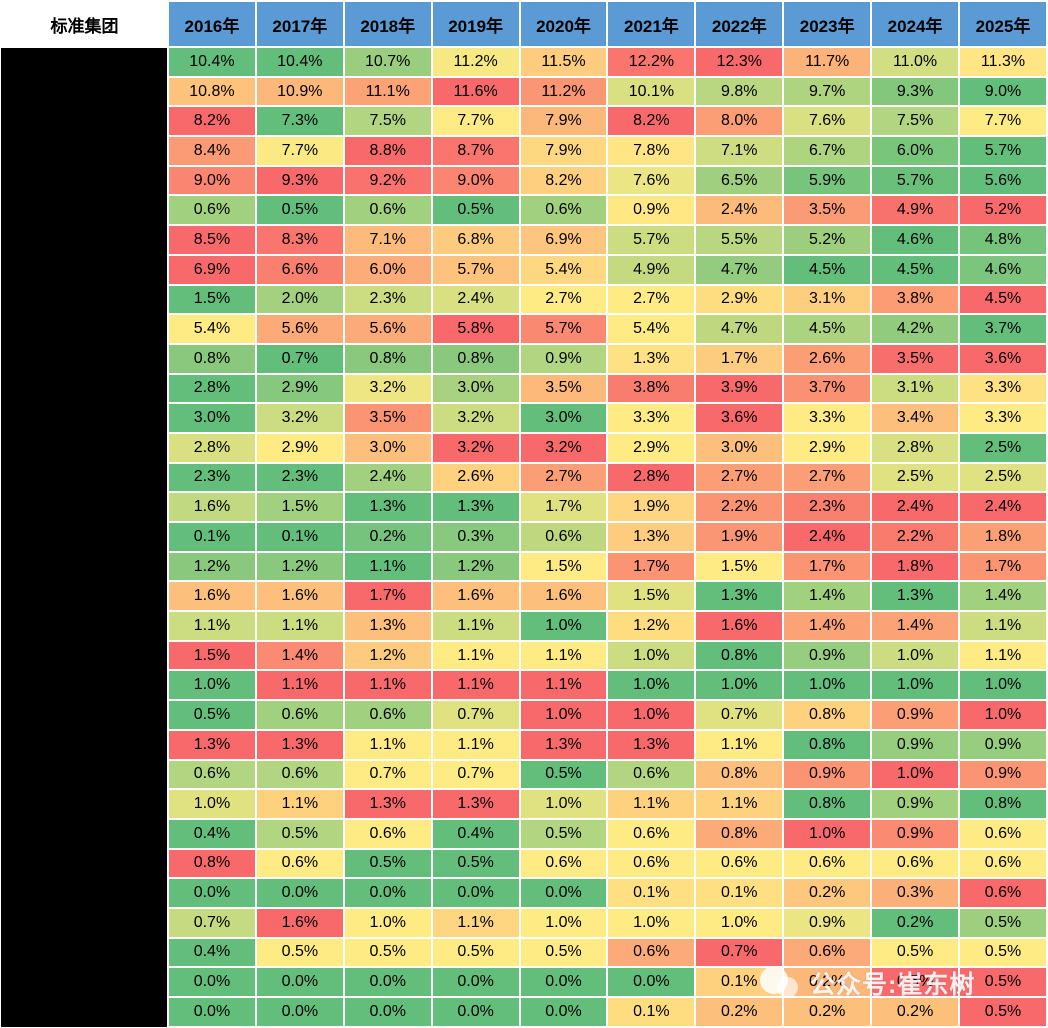 Image resolution: width=1048 pixels, height=1028 pixels. What do you see at coordinates (524, 626) in the screenshot?
I see `table-row: 1.1% 1.1% 1.3% 1.1% 1.0% 1.2% 1.6% 1.4% 1.4% 1.1%` at bounding box center [524, 626].